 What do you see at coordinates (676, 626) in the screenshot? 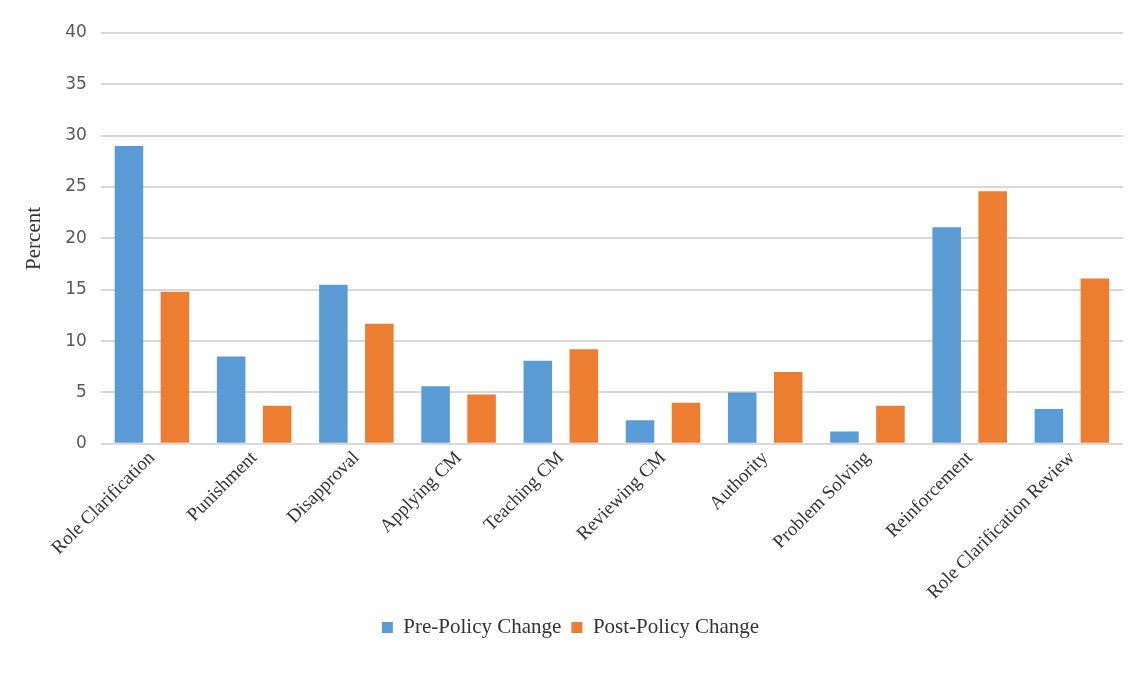
I see `legend-label: Post-Policy Change` at bounding box center [676, 626].